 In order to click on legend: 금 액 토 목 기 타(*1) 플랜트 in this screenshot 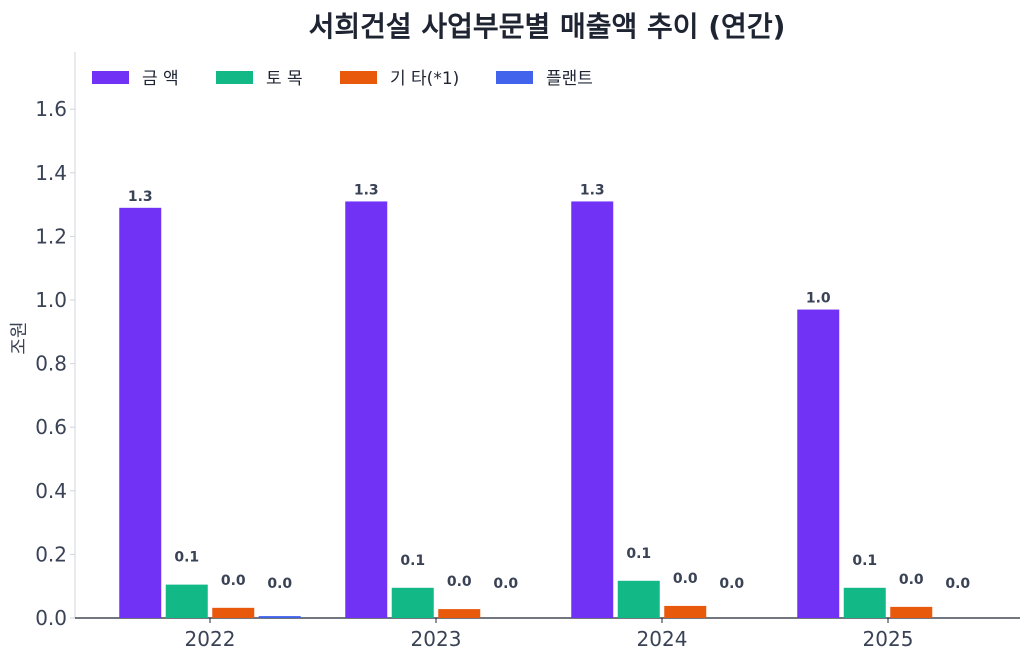, I will do `click(342, 79)`.